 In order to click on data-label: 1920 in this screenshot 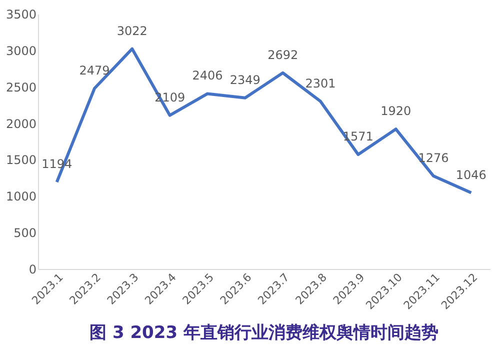, I will do `click(396, 111)`.